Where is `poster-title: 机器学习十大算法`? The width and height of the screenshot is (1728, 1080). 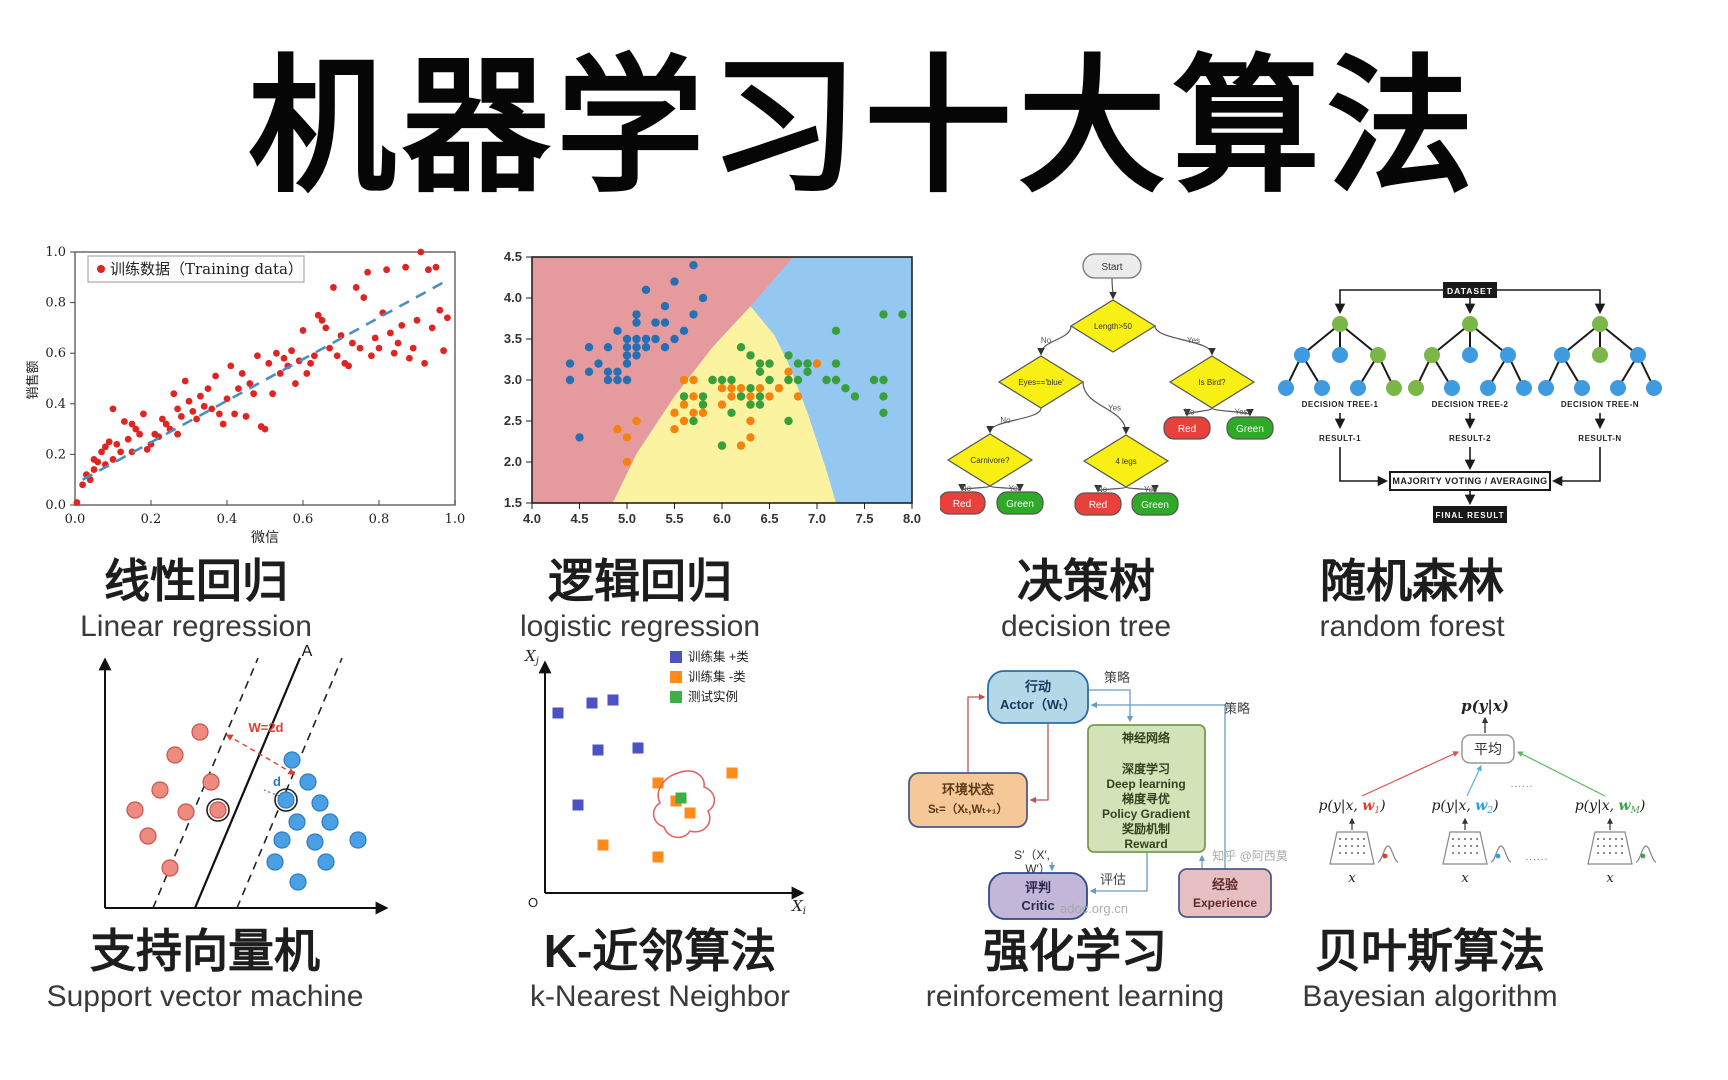 poster-title: 机器学习十大算法 is located at coordinates (864, 126).